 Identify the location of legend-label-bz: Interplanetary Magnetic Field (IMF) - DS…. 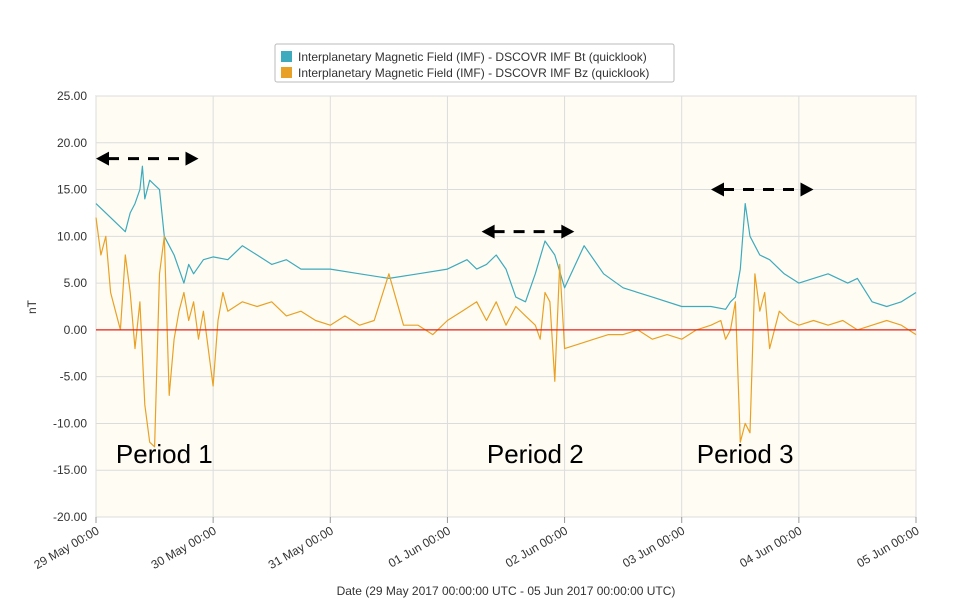
(473, 73).